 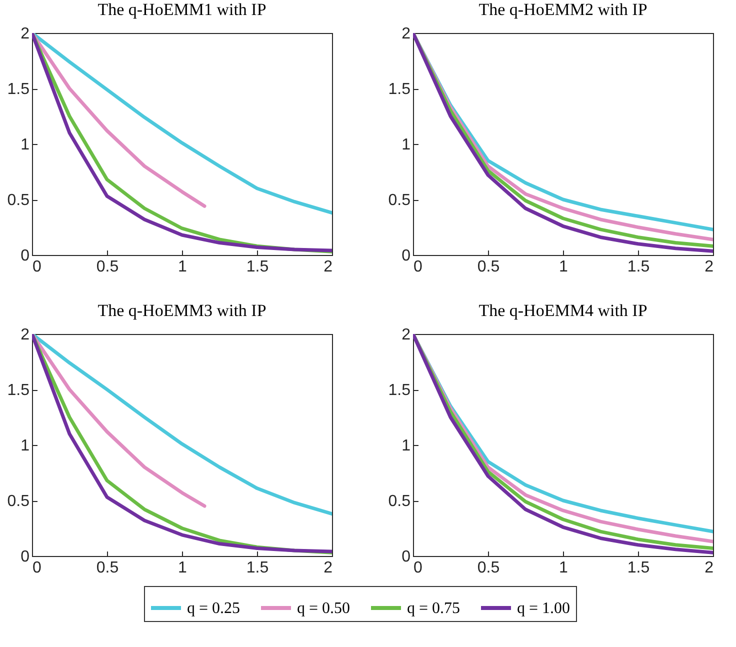 I want to click on legend-label: q = 1.00, so click(x=543, y=608).